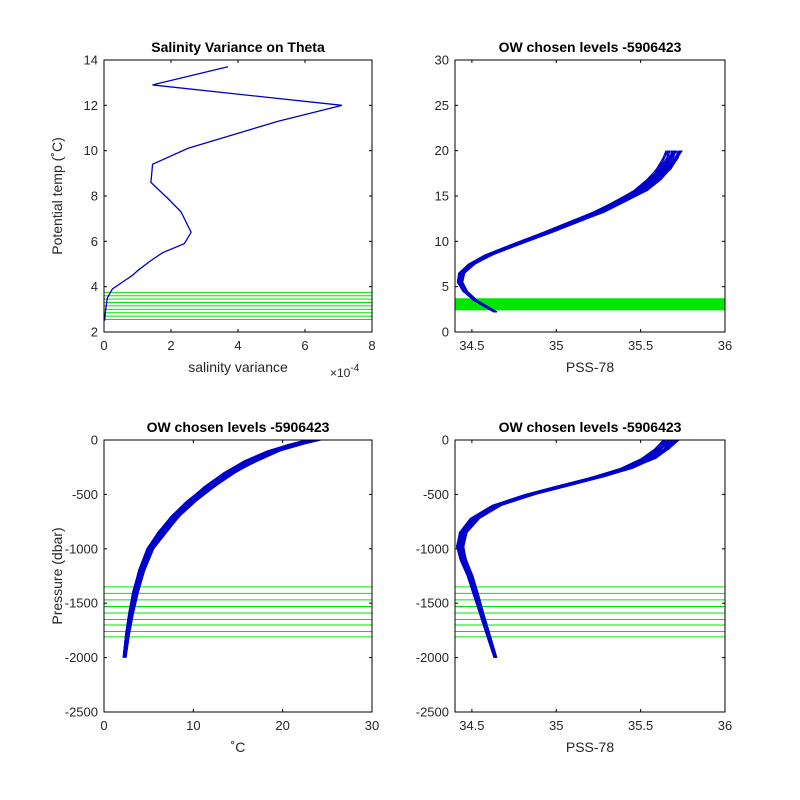 This screenshot has width=800, height=800. Describe the element at coordinates (91, 105) in the screenshot. I see `y-tick-label: 12` at that location.